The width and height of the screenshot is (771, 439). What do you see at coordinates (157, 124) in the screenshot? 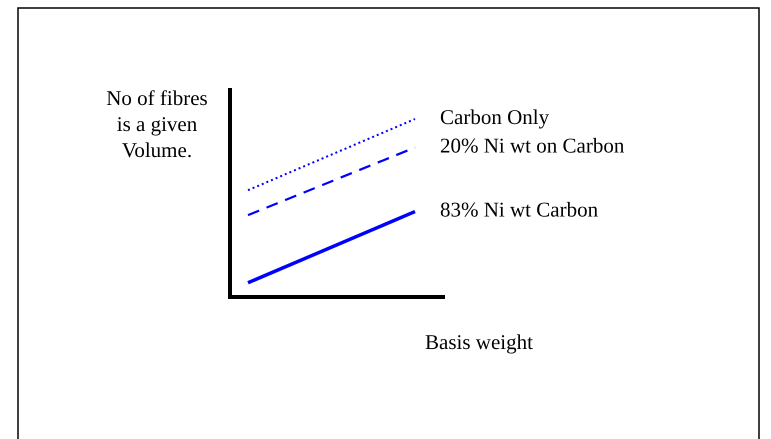
I see `y-axis-title: No of fibres is a given Volume.` at bounding box center [157, 124].